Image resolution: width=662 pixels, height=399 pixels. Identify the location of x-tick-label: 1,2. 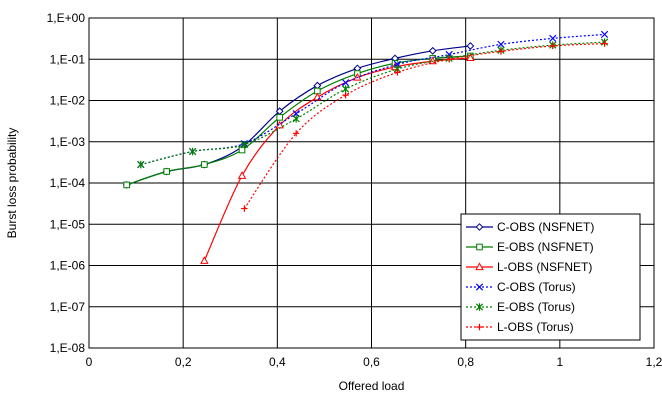
(654, 362).